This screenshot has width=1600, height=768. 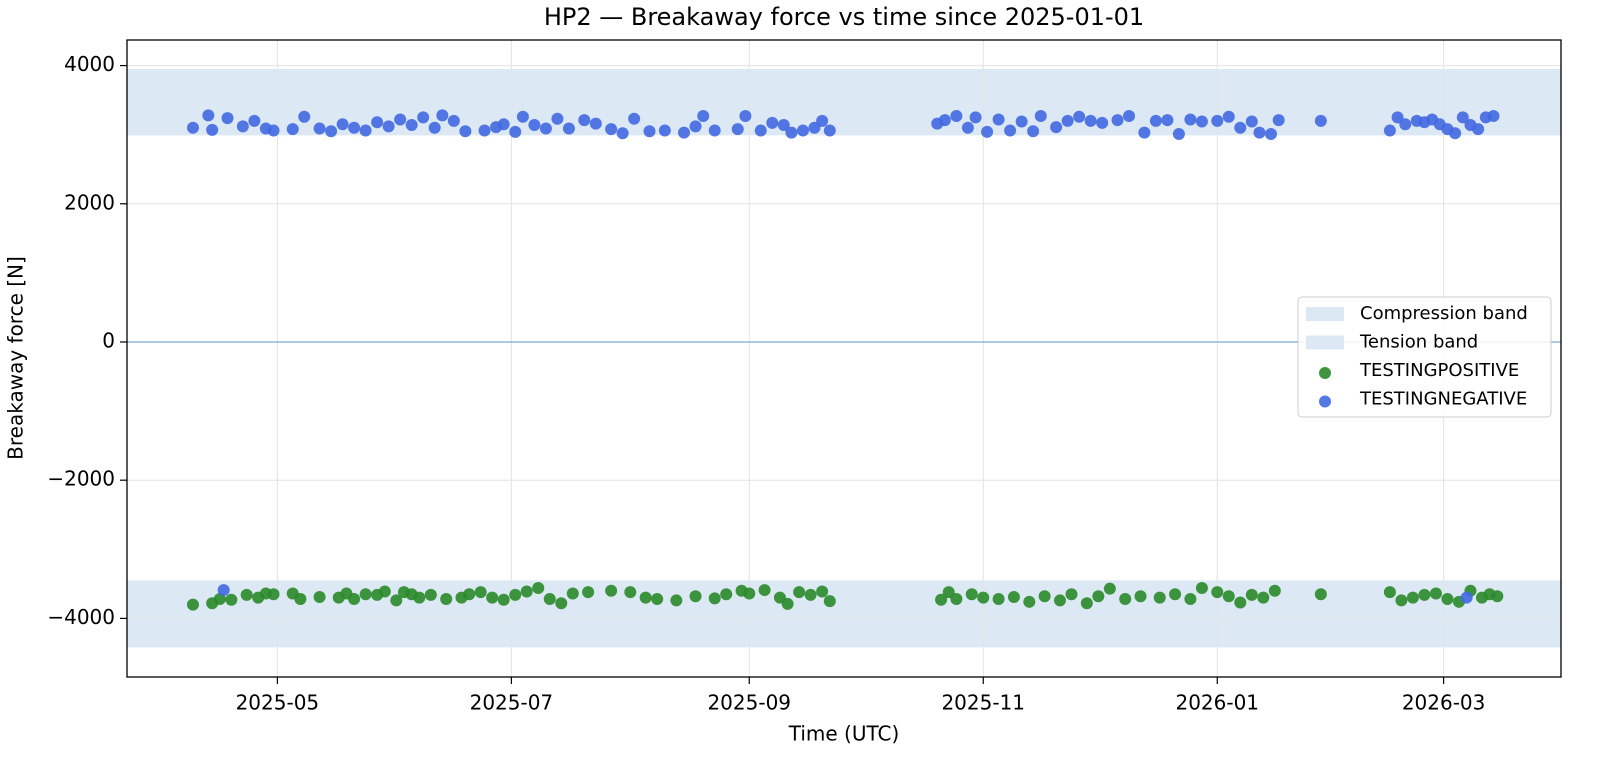 What do you see at coordinates (983, 703) in the screenshot?
I see `x-tick-label: 2025-11` at bounding box center [983, 703].